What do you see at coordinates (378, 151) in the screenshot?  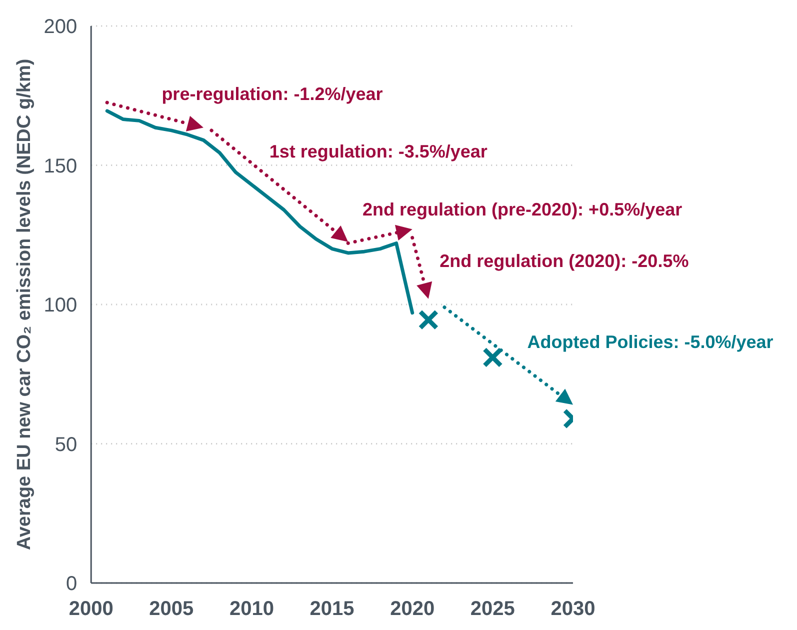 I see `annotation: 1st regulation: -3.5%/year` at bounding box center [378, 151].